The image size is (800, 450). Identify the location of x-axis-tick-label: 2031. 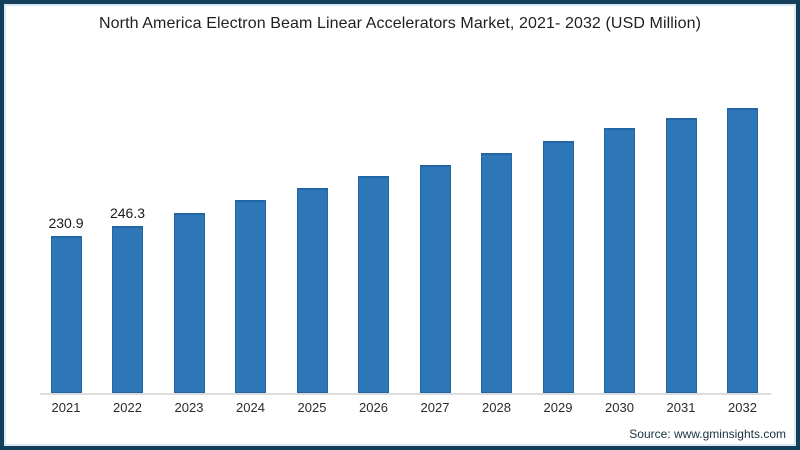
(681, 407).